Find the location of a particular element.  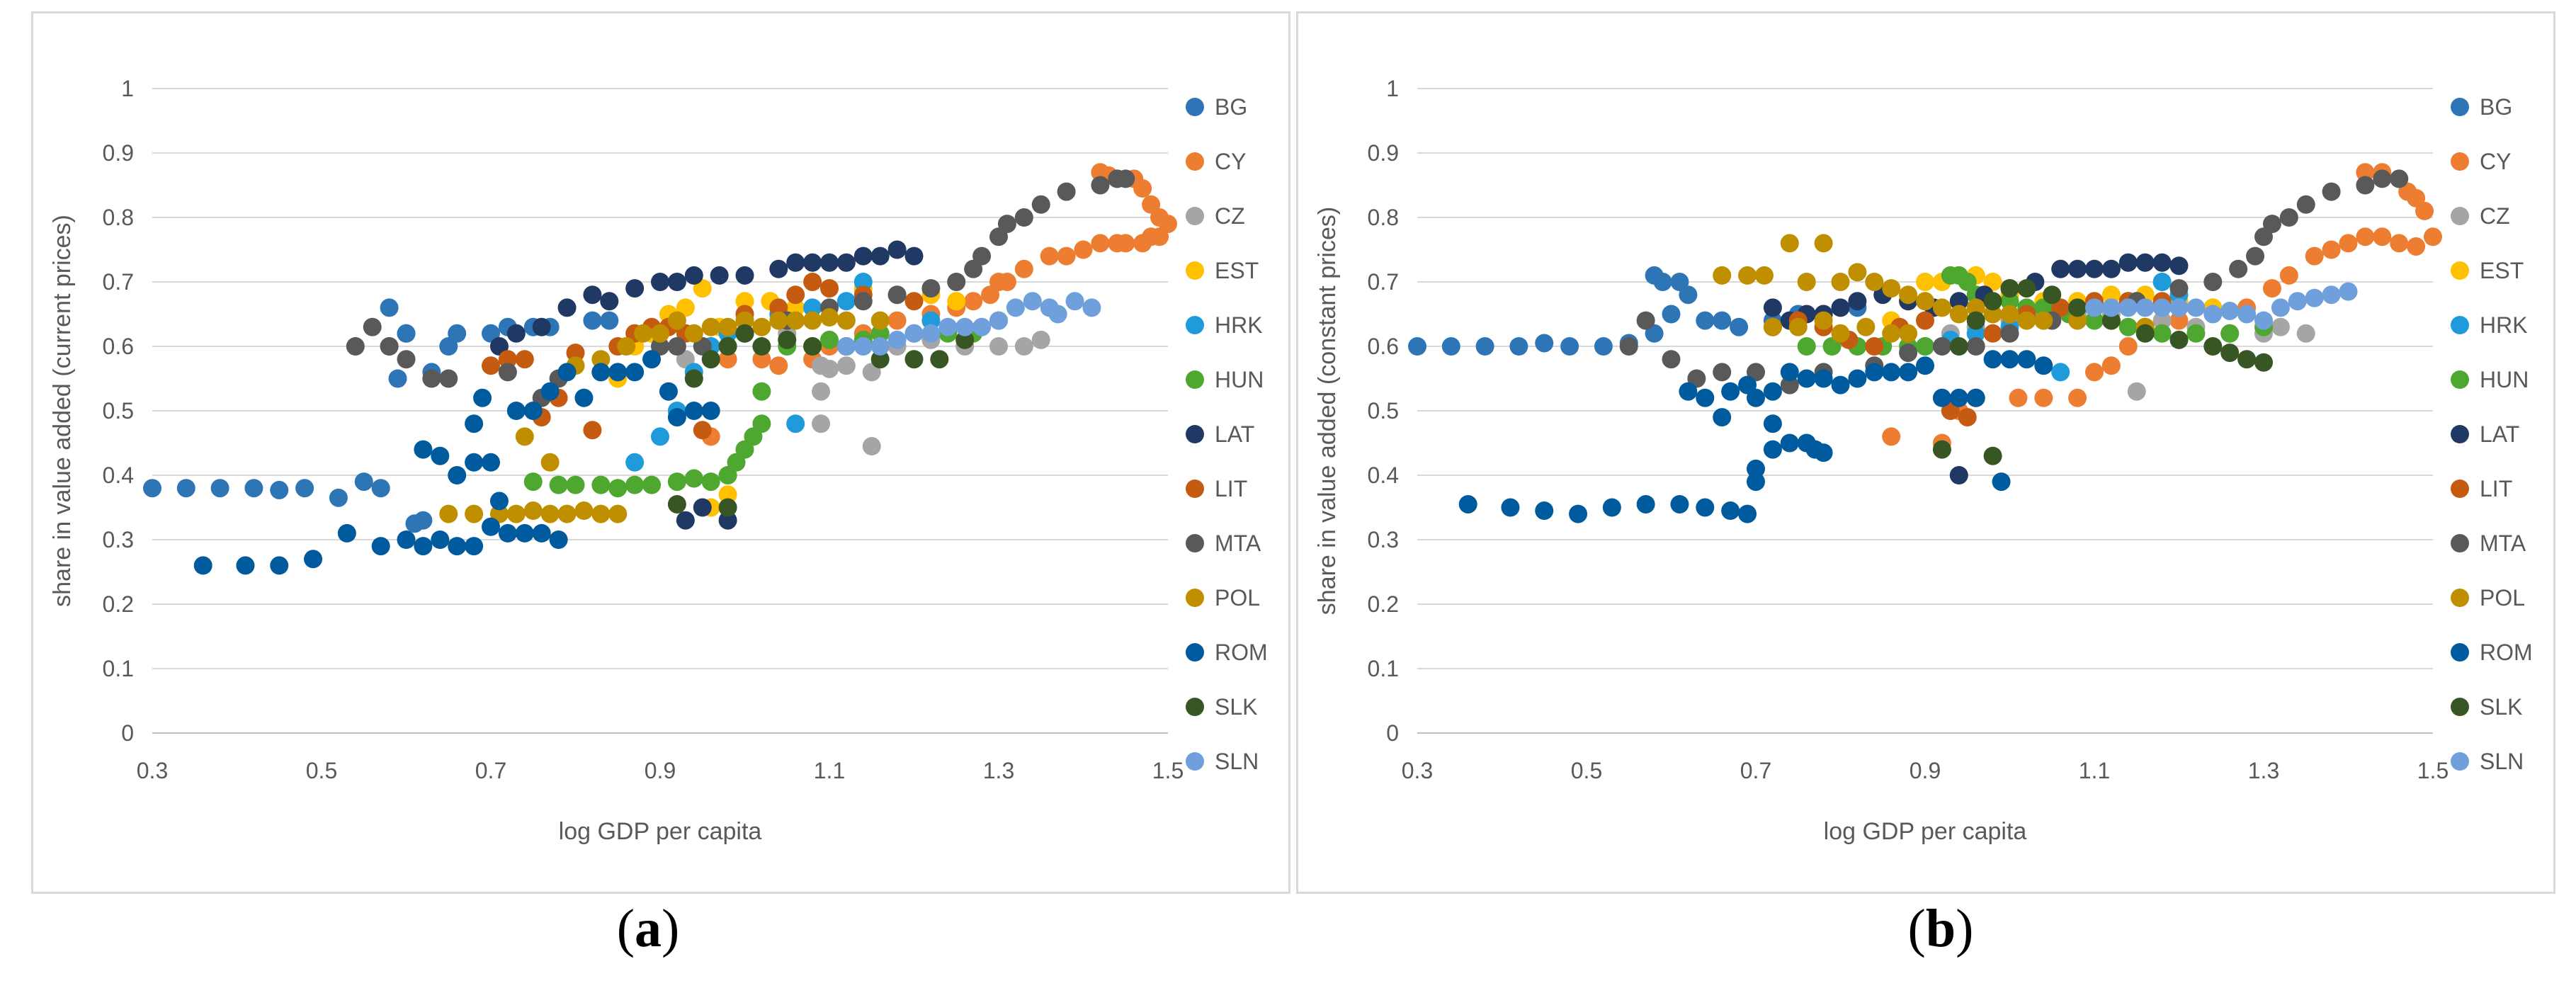

legend-label-pol: POL is located at coordinates (2502, 598).